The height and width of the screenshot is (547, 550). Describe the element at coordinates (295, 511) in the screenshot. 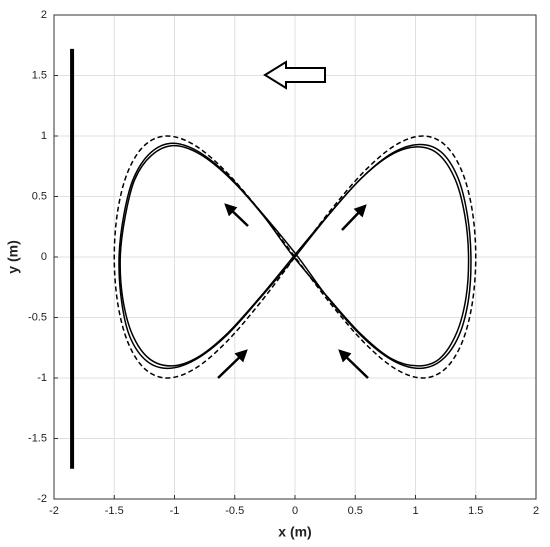

I see `x-tick-label: 0` at that location.